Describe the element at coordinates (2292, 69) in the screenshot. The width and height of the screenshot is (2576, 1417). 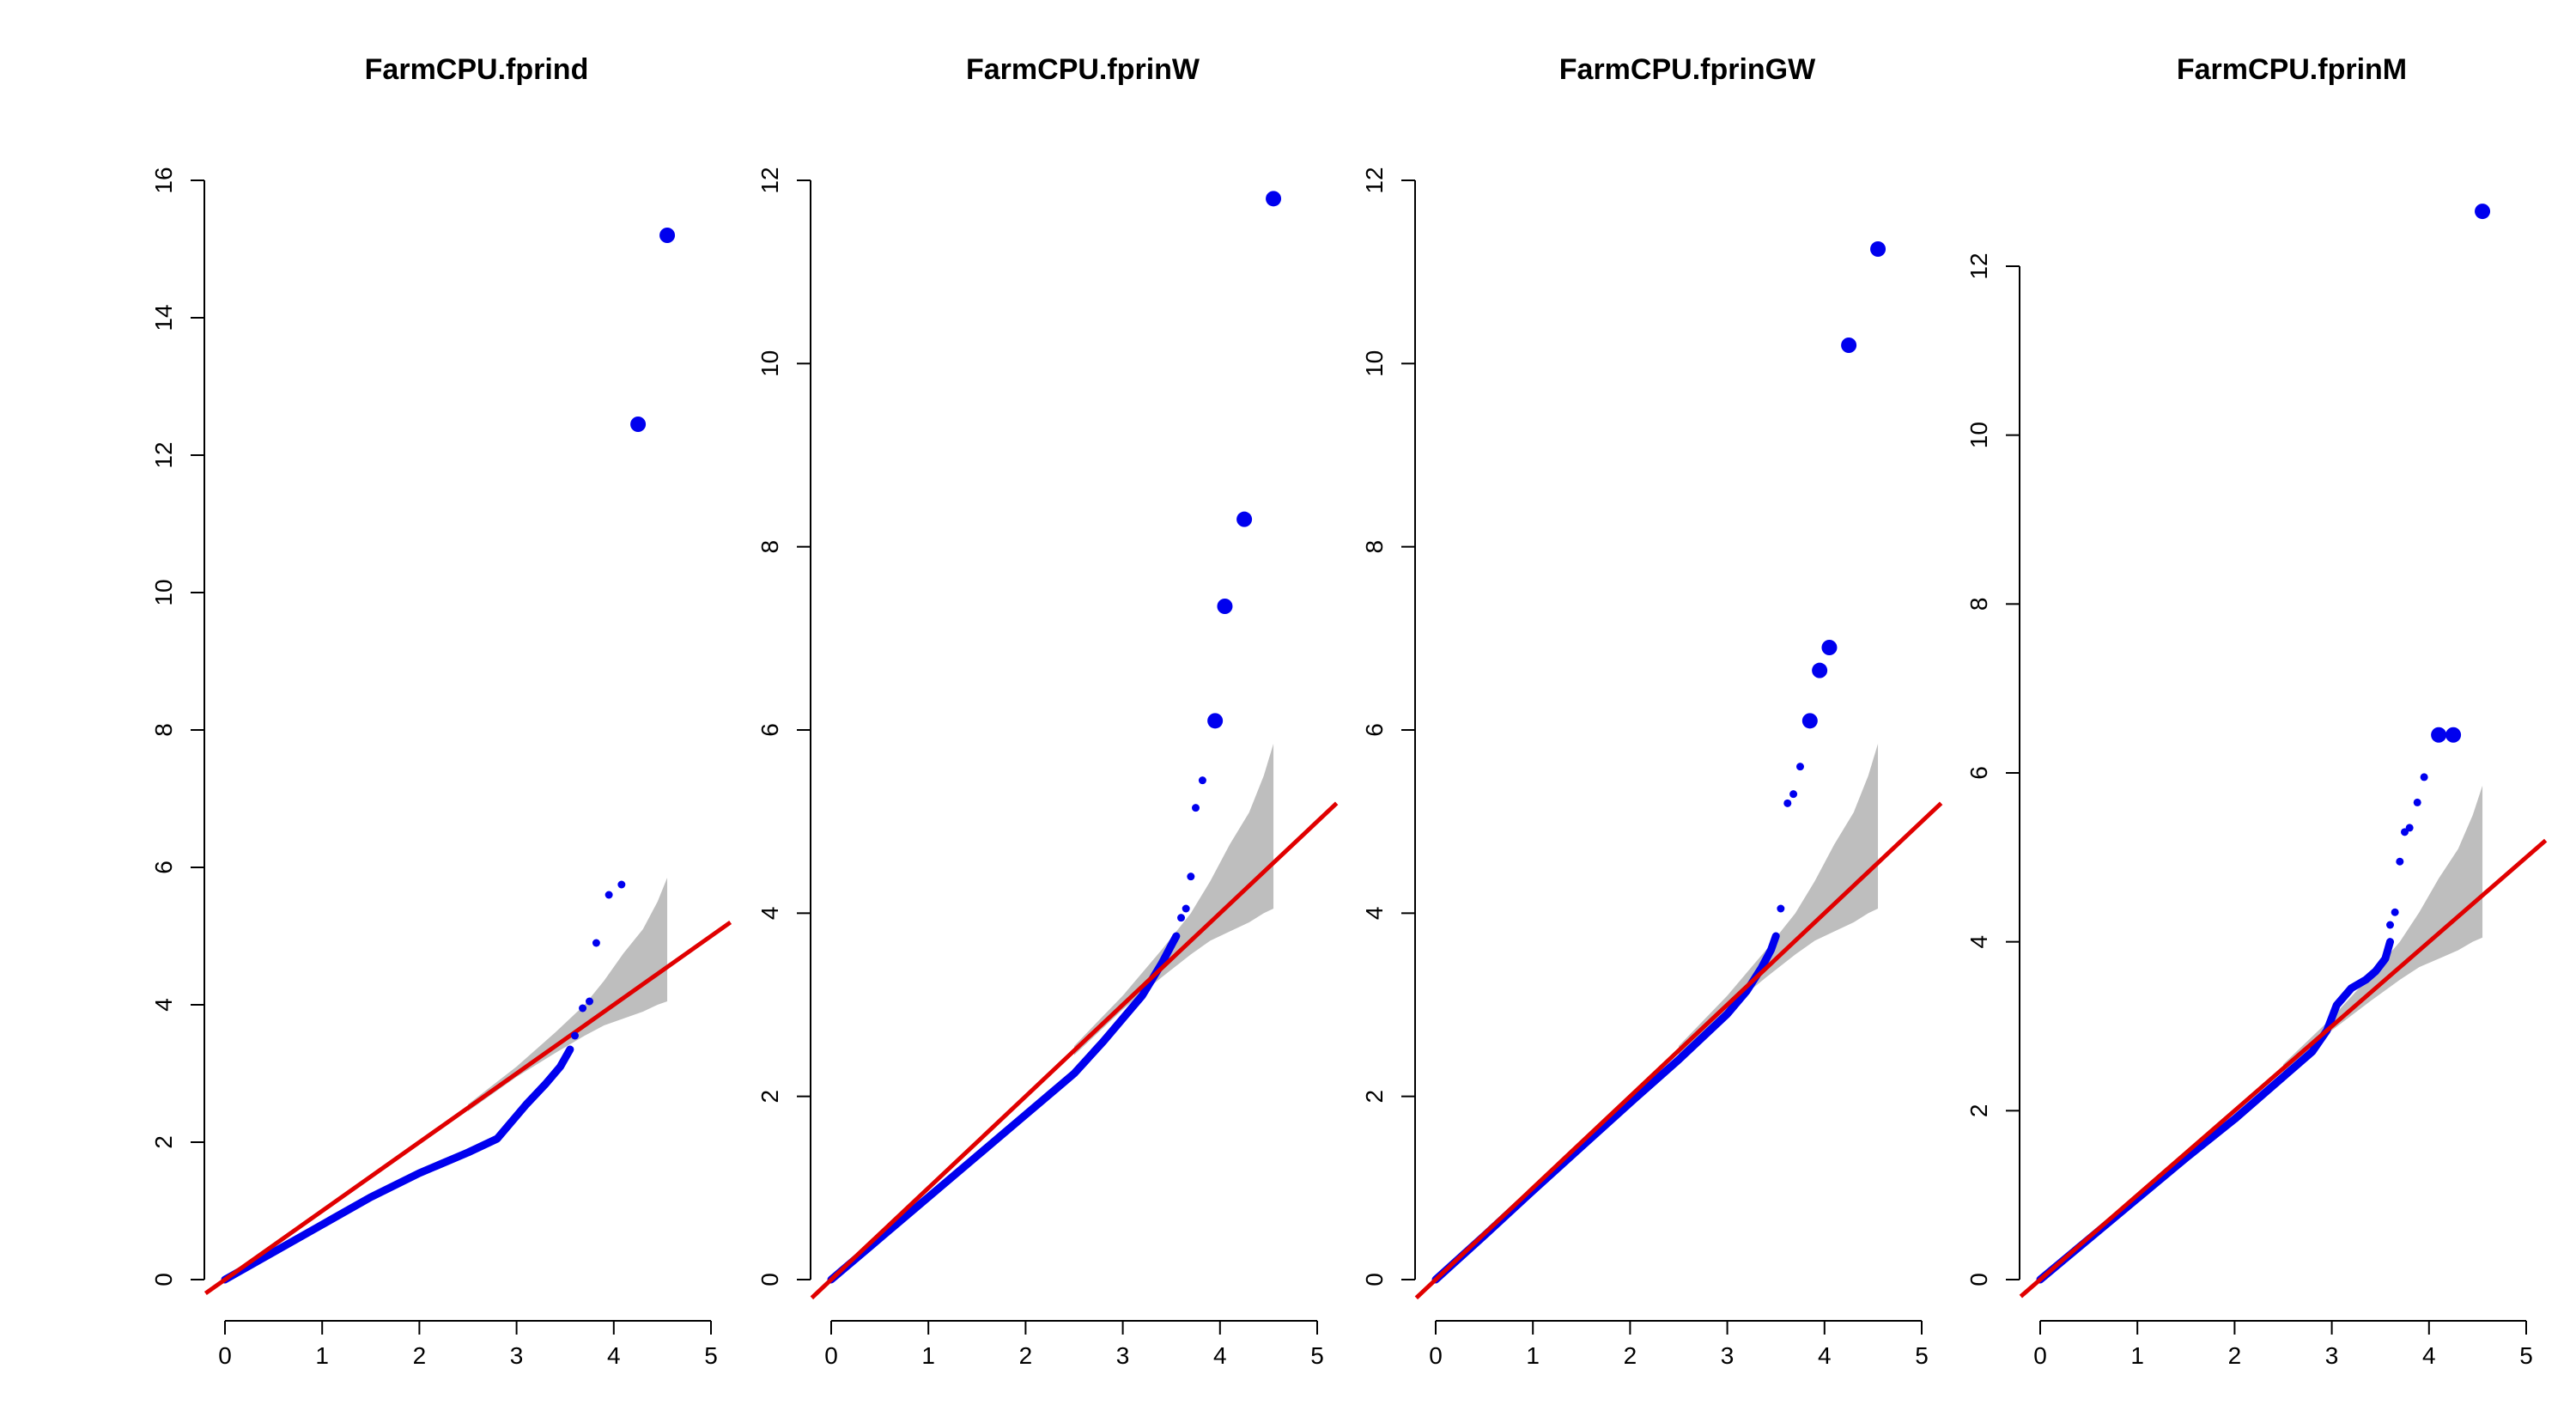
I see `panel-title: FarmCPU.fprinM` at that location.